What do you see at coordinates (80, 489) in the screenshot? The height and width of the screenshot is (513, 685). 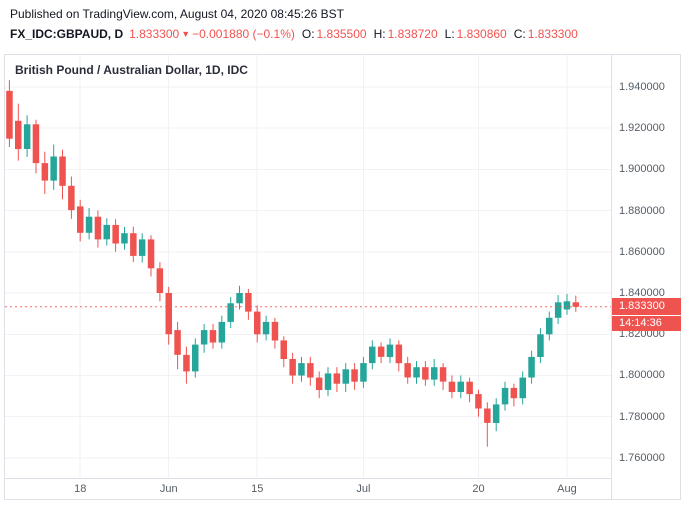 I see `time-axis-label: 18` at bounding box center [80, 489].